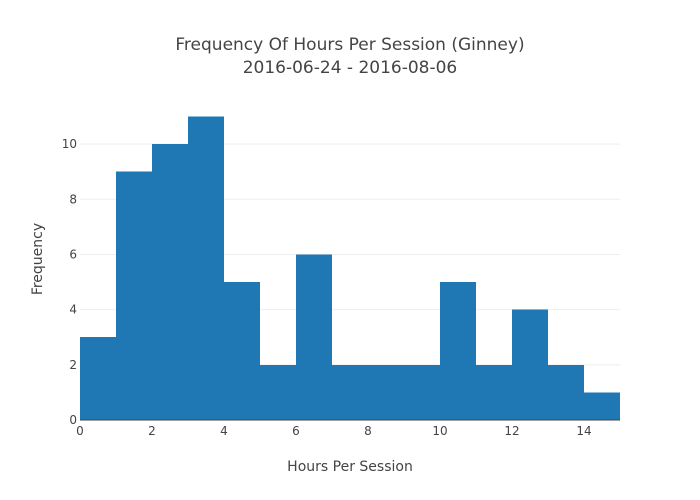 This screenshot has height=500, width=700. Describe the element at coordinates (350, 467) in the screenshot. I see `x-axis-title: Hours Per Session` at that location.